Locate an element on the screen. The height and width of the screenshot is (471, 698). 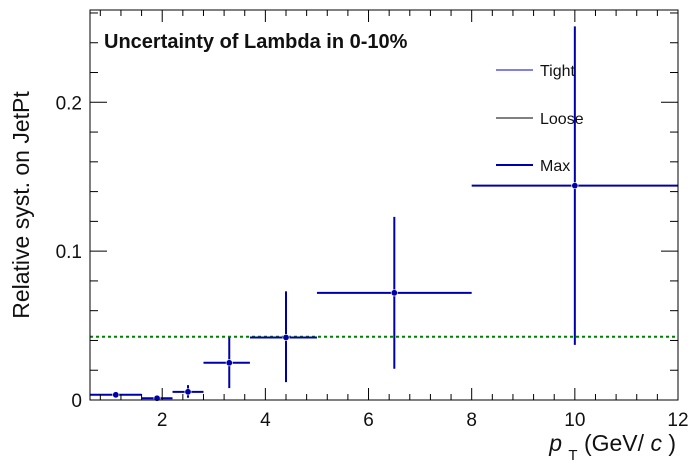
legend-label-max: Max is located at coordinates (555, 166).